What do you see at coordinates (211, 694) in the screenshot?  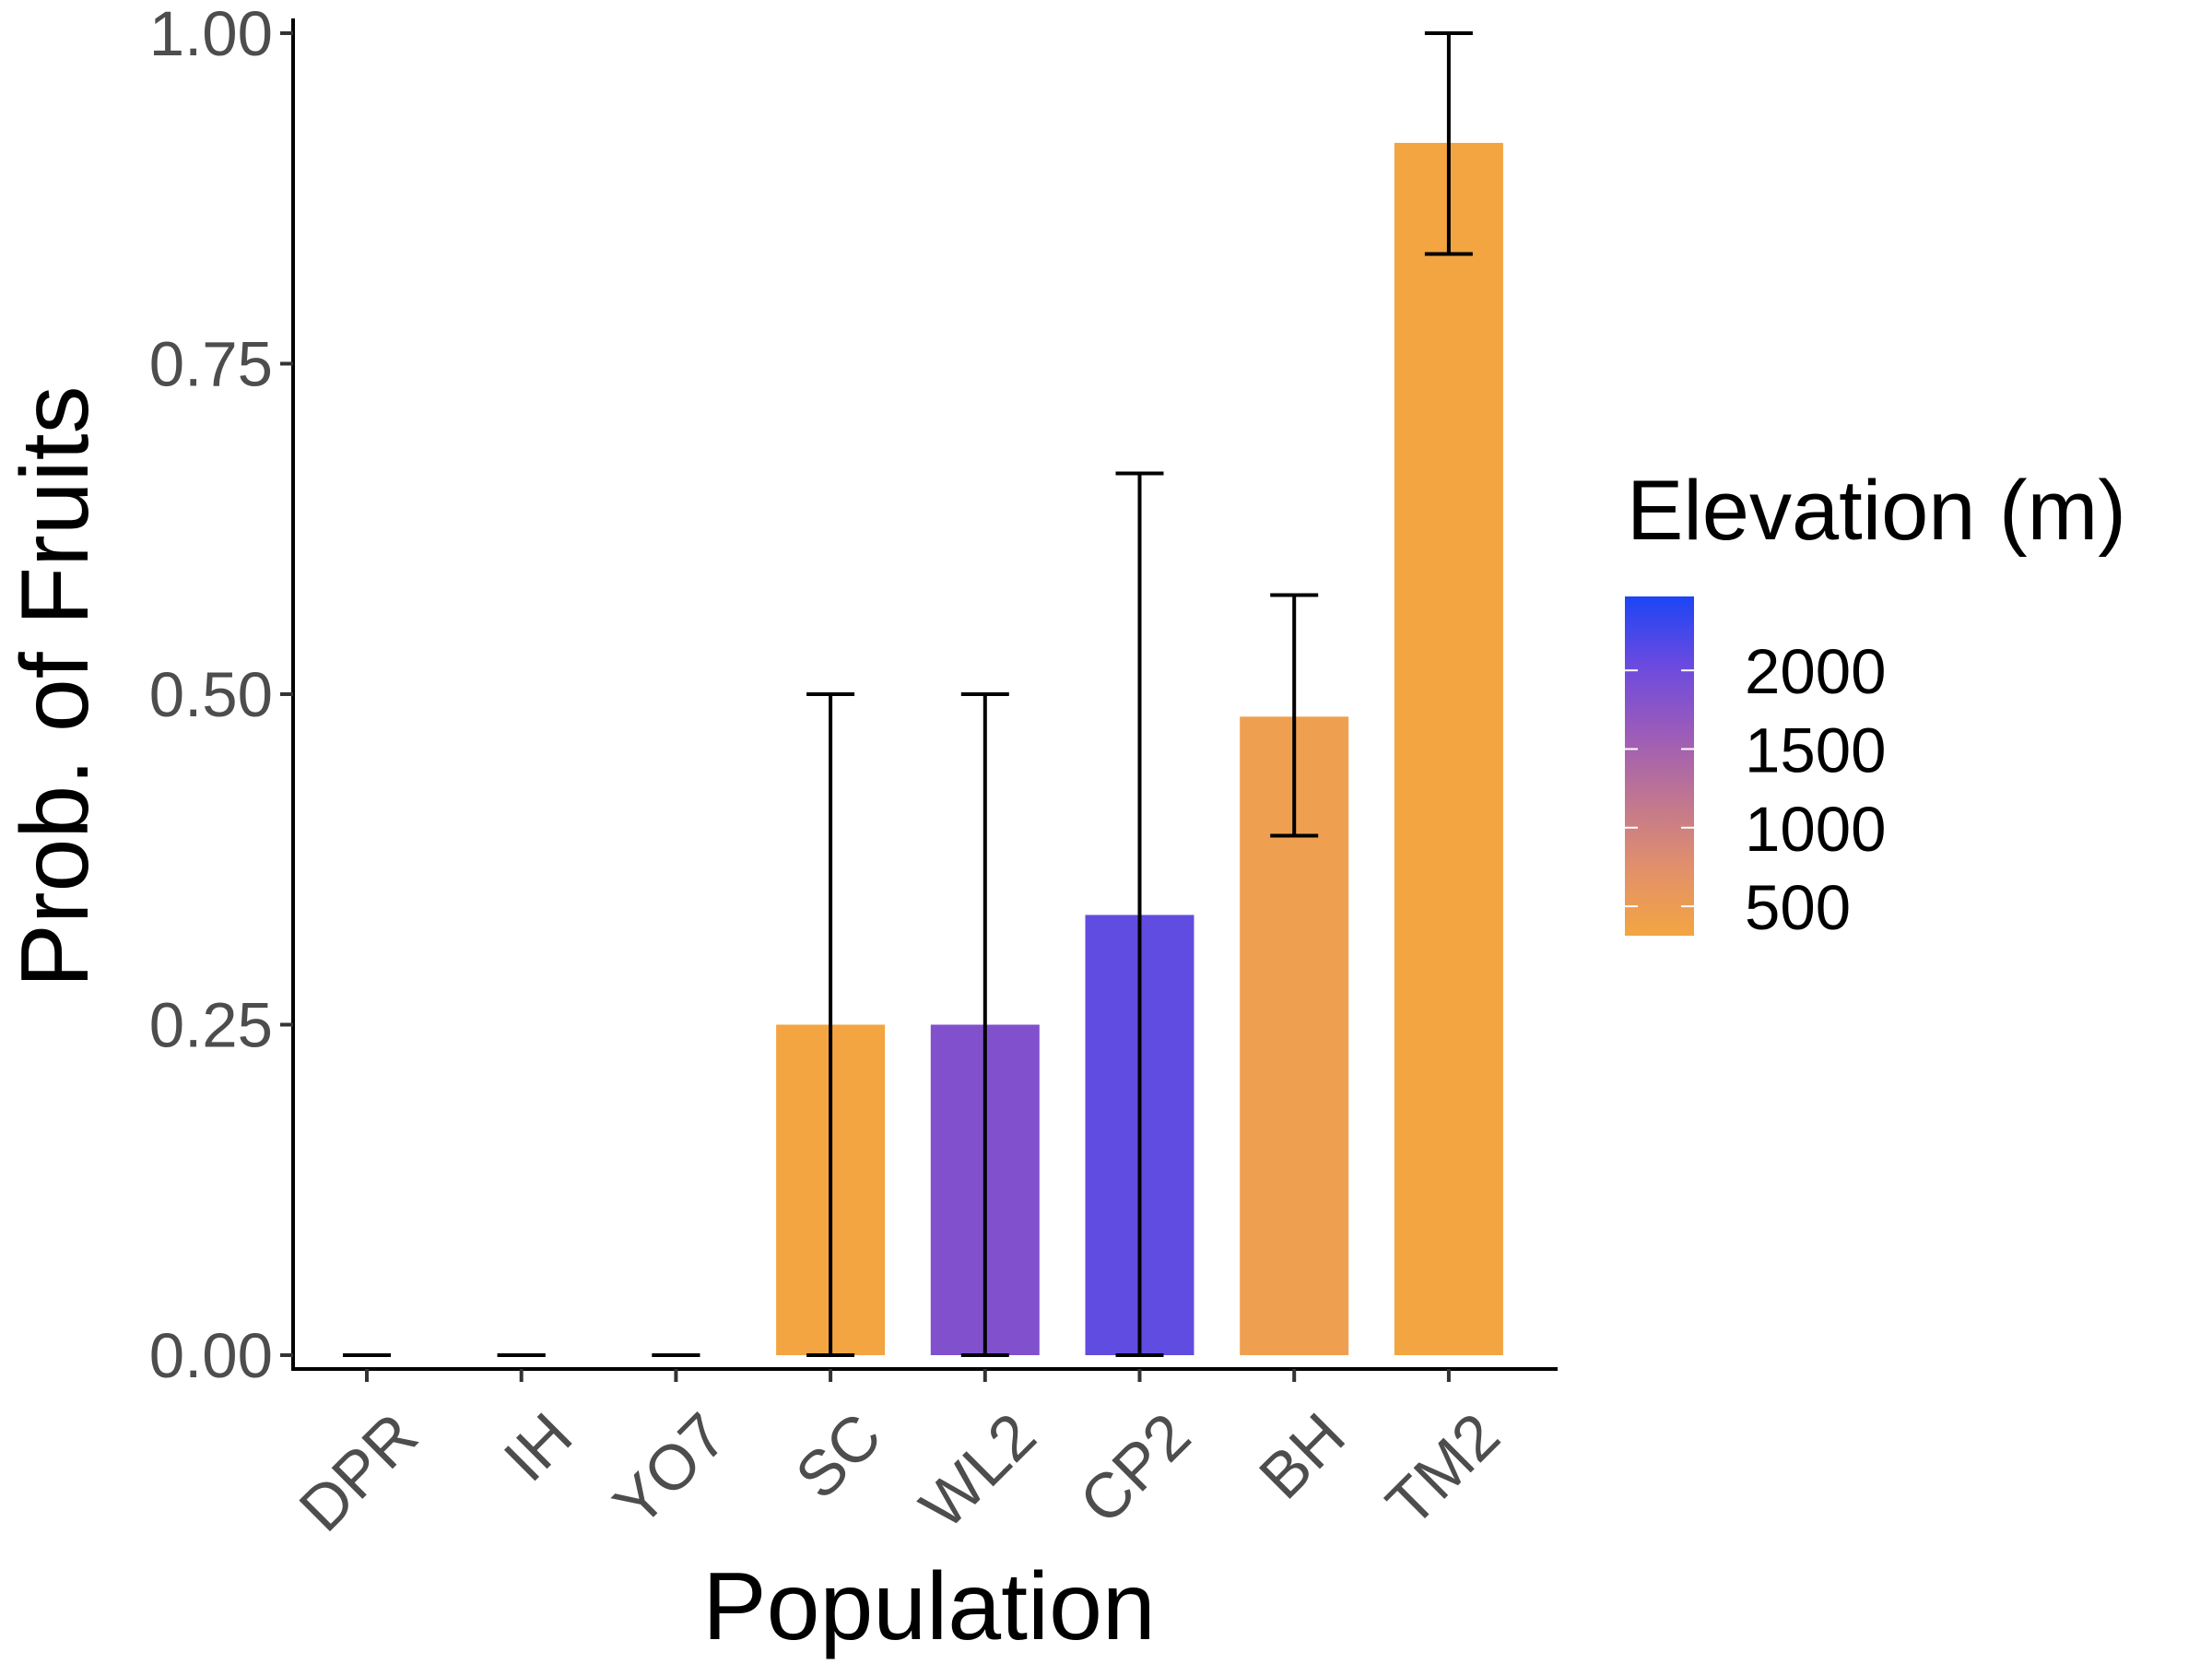 I see `y-tick-label: 0.50` at bounding box center [211, 694].